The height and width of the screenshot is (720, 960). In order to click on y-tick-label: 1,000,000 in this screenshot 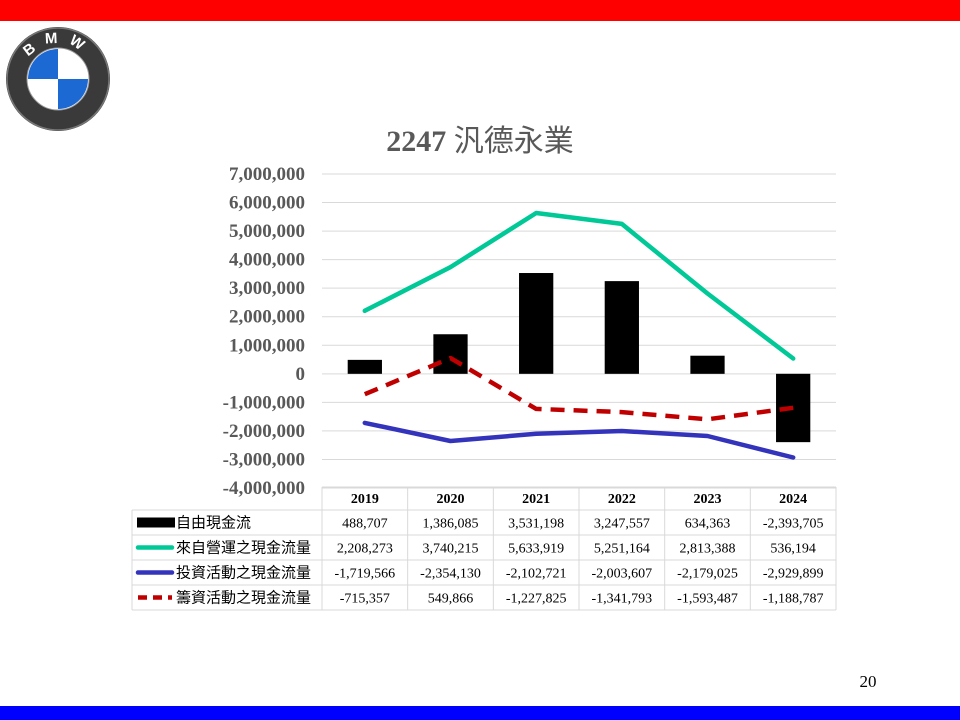, I will do `click(267, 345)`.